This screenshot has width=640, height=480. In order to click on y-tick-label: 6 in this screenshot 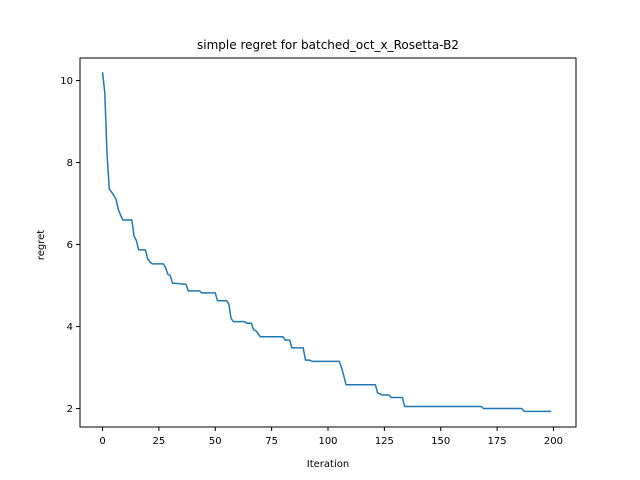, I will do `click(70, 245)`.